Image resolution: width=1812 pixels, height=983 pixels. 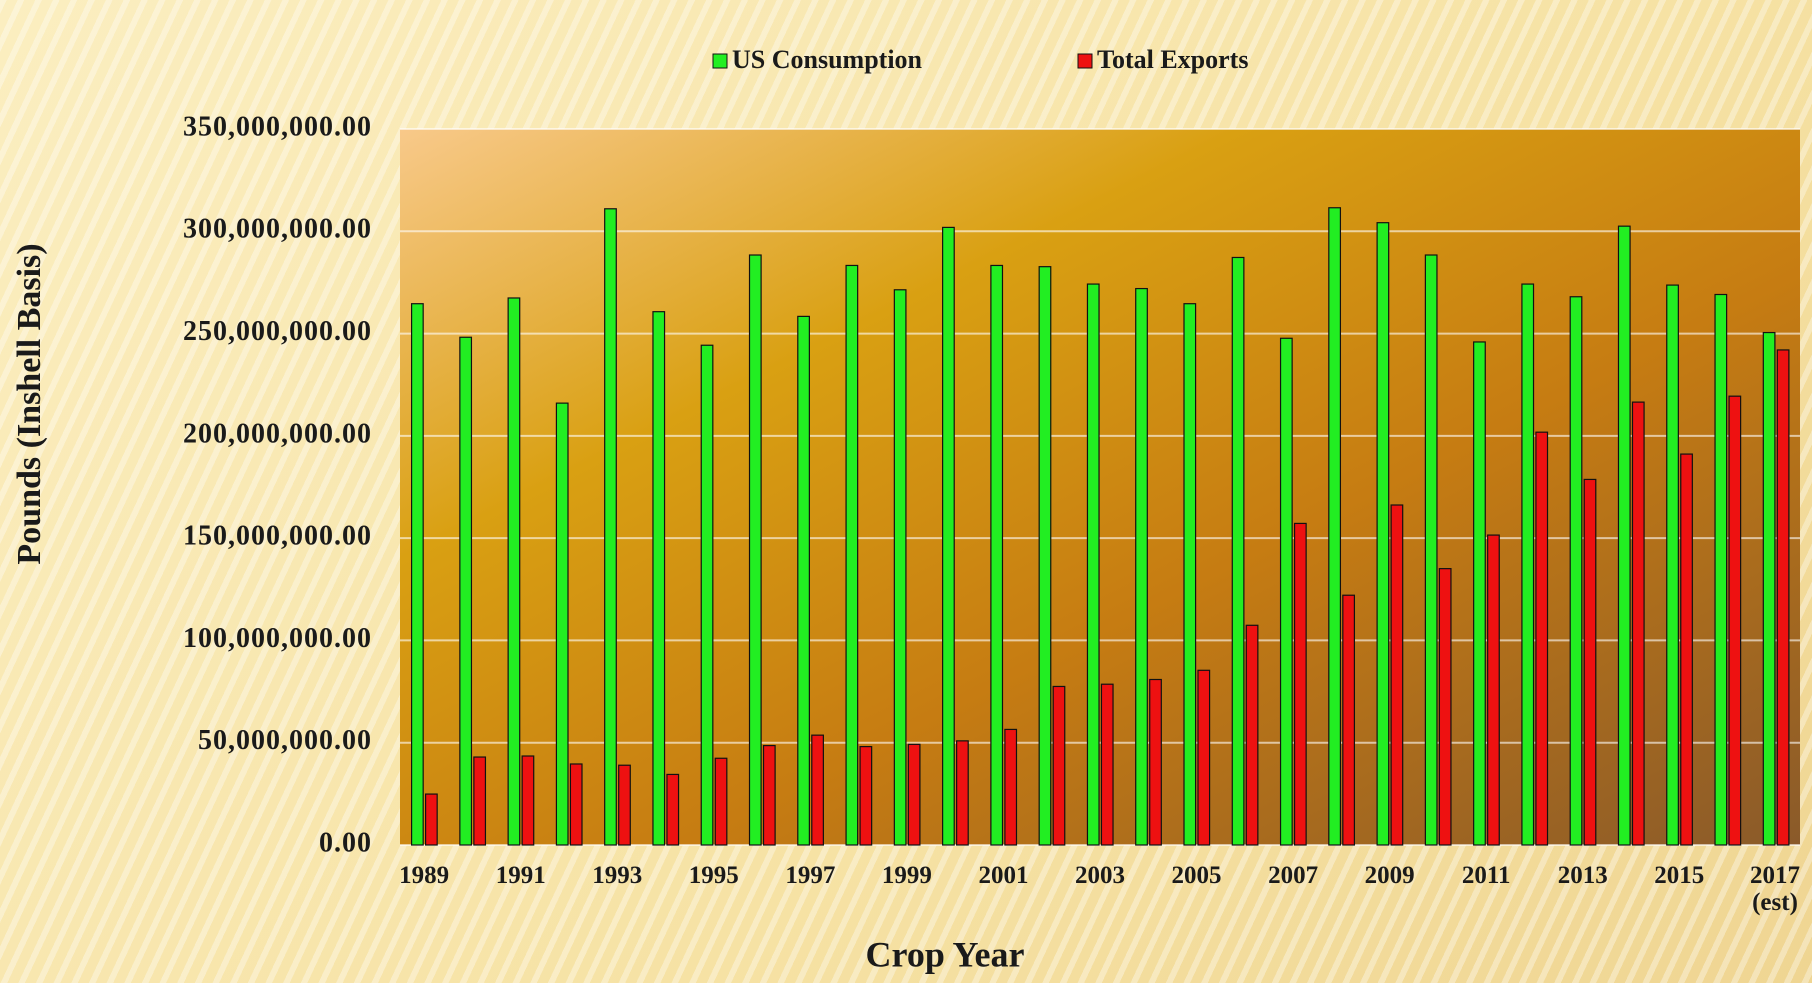 What do you see at coordinates (277, 433) in the screenshot?
I see `y-tick-label: 200,000,000.00` at bounding box center [277, 433].